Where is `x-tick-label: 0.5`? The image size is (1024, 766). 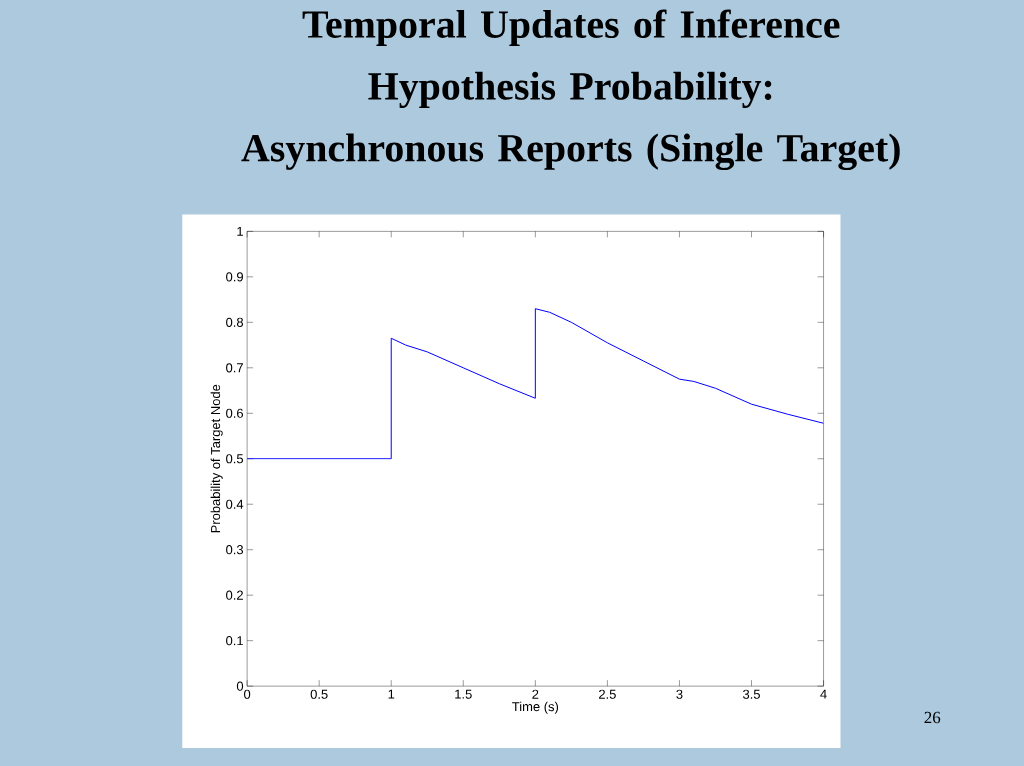
x-tick-label: 0.5 is located at coordinates (319, 694).